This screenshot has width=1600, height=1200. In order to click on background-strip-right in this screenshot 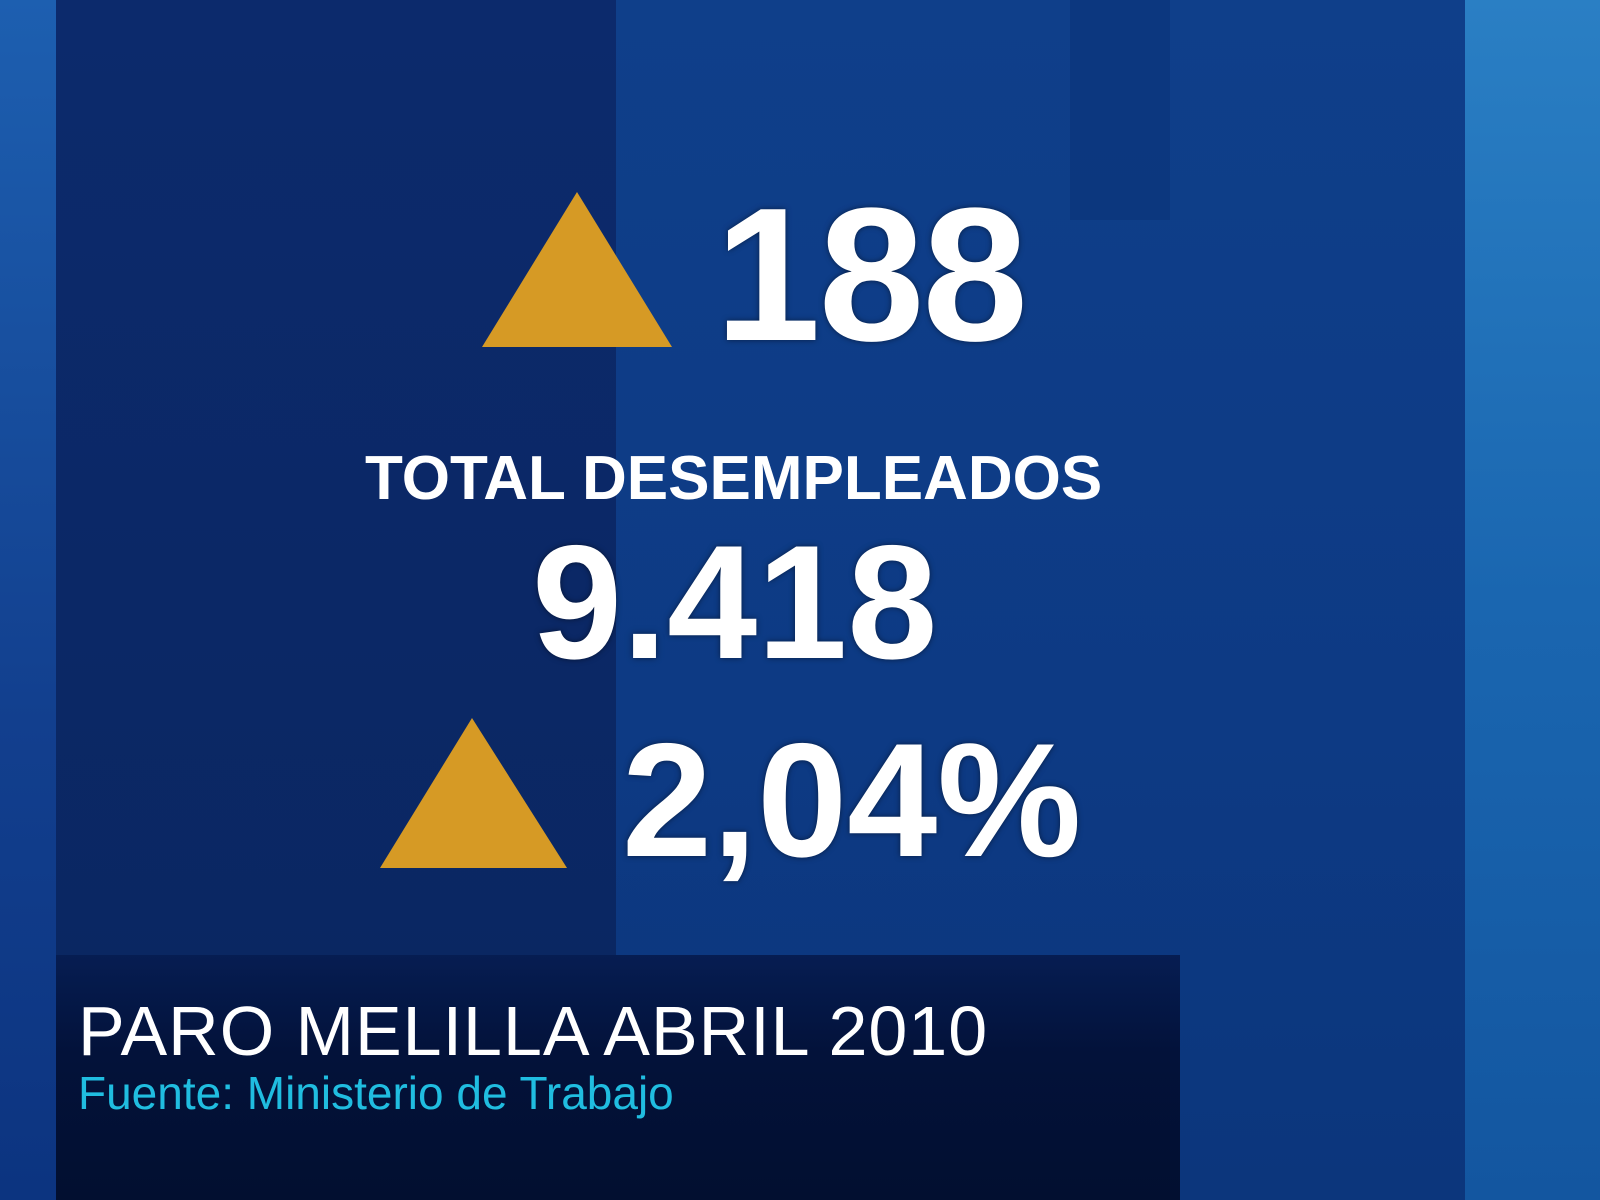, I will do `click(1532, 600)`.